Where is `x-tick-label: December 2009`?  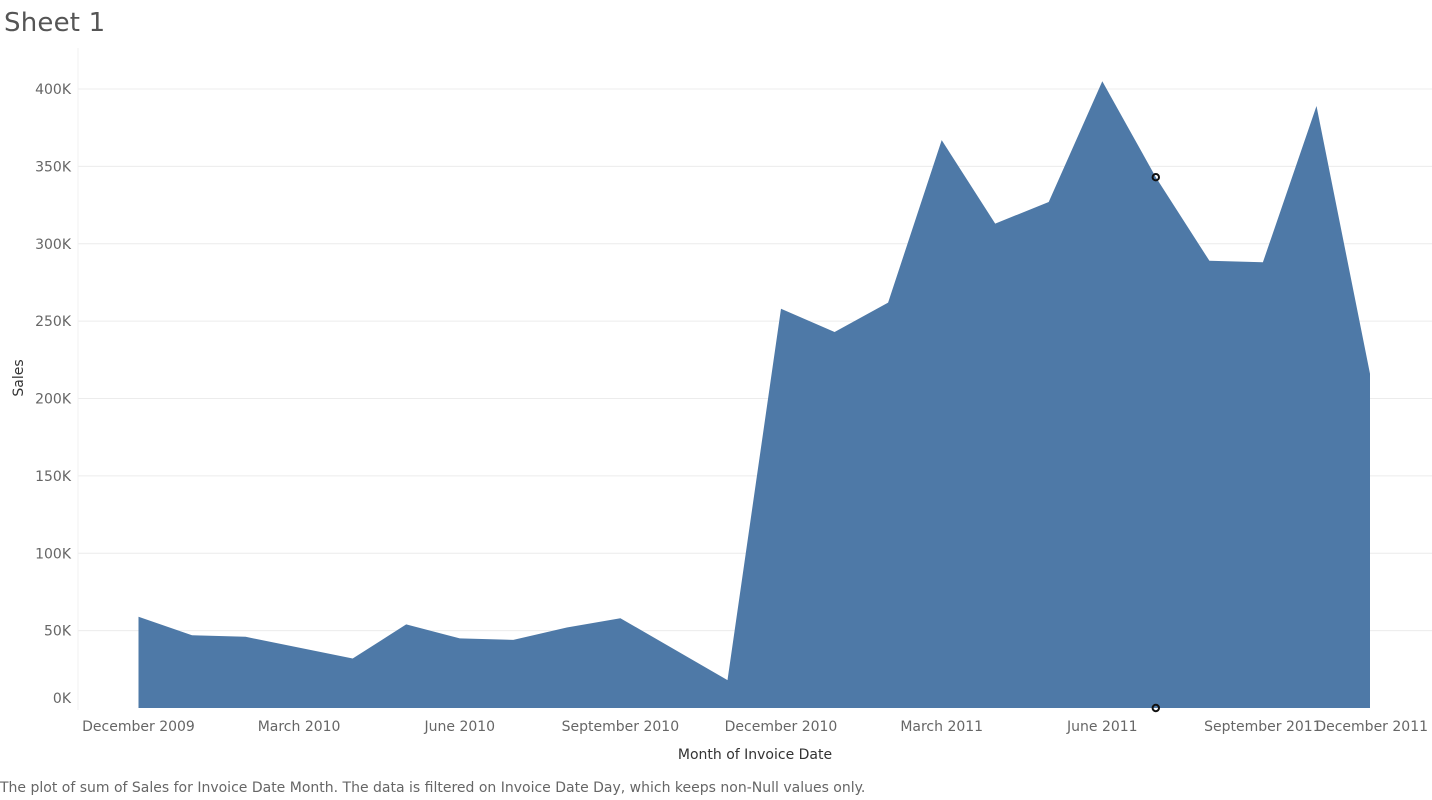 x-tick-label: December 2009 is located at coordinates (138, 727).